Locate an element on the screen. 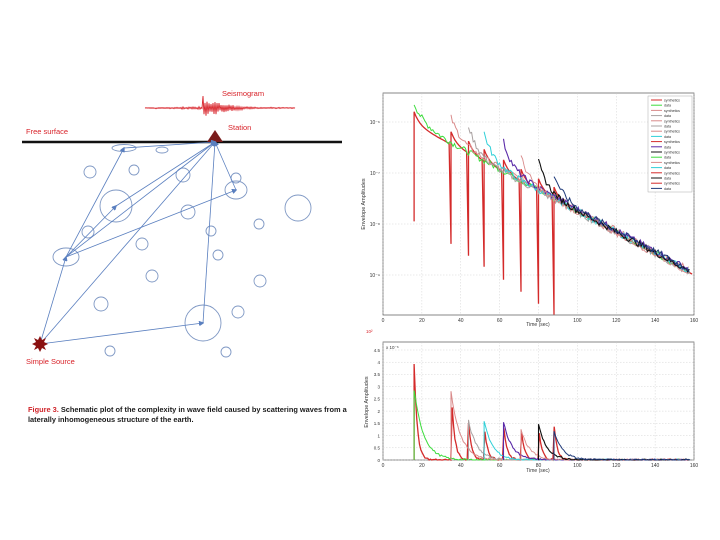 Image resolution: width=720 pixels, height=540 pixels. log-chart-yticks: 10⁻⁶ 10⁻⁷ 10⁻⁸ 10⁻⁹ is located at coordinates (375, 199).